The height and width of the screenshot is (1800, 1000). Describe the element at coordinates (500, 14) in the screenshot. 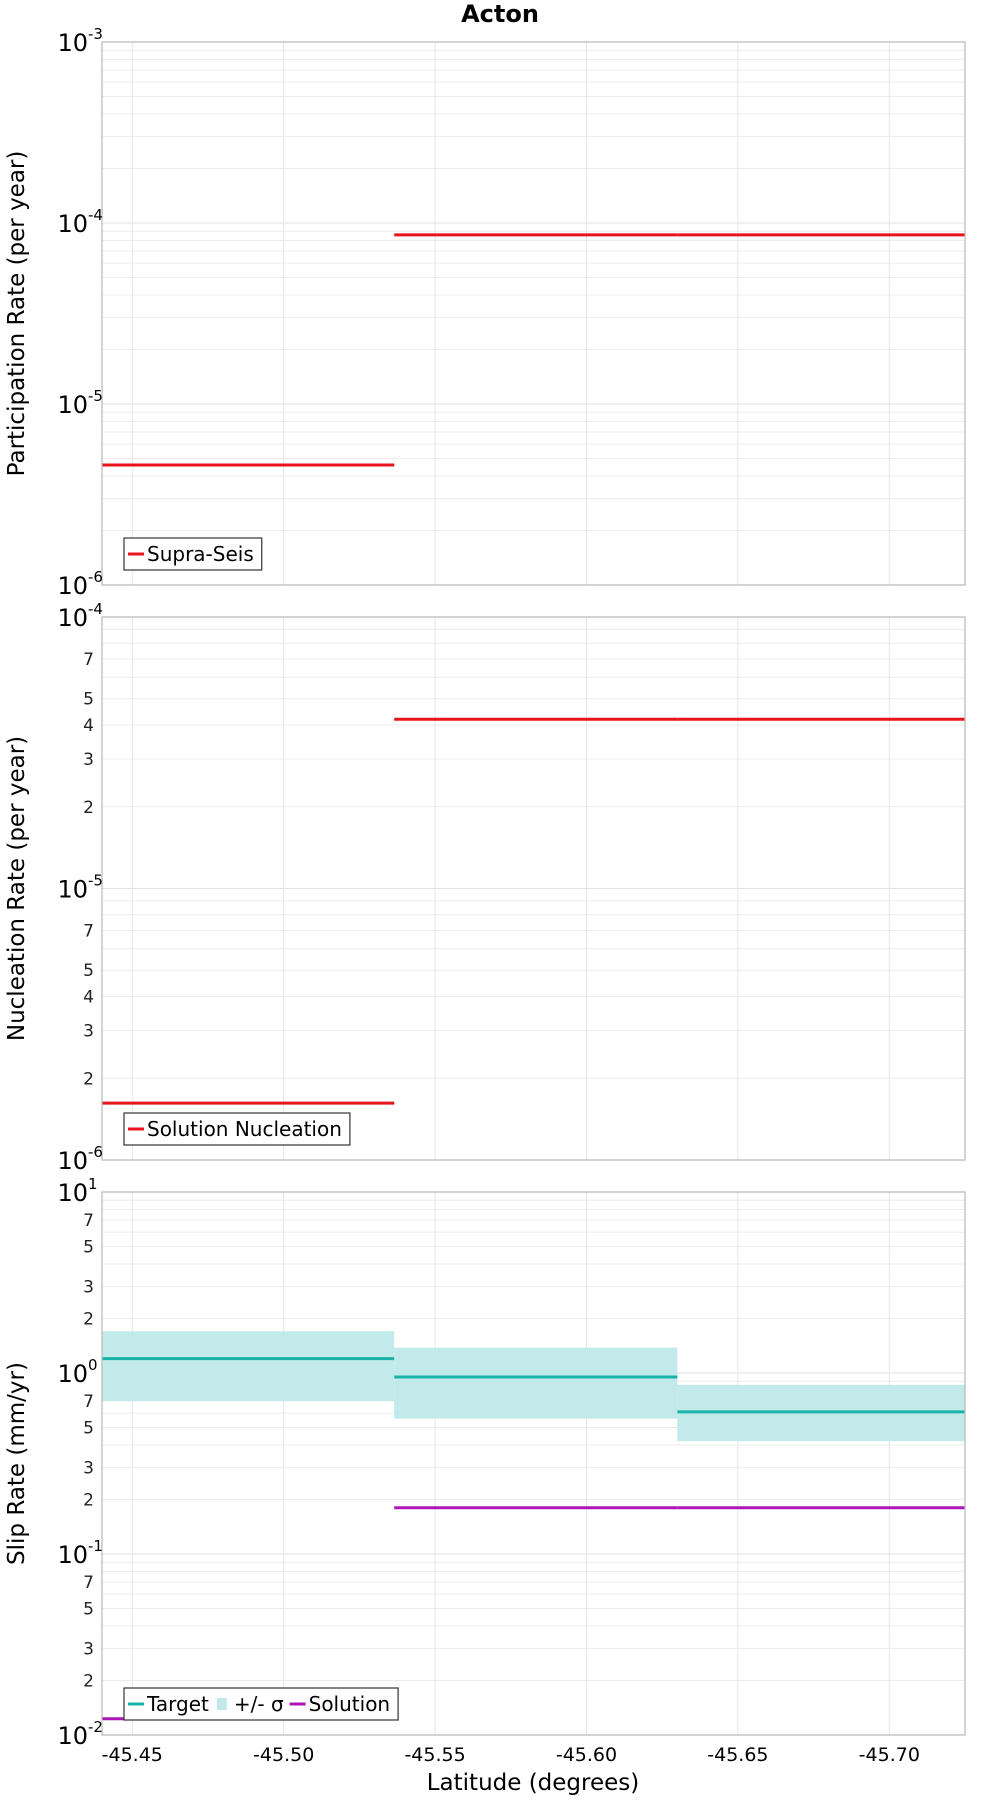

I see `chart-title: Acton` at that location.